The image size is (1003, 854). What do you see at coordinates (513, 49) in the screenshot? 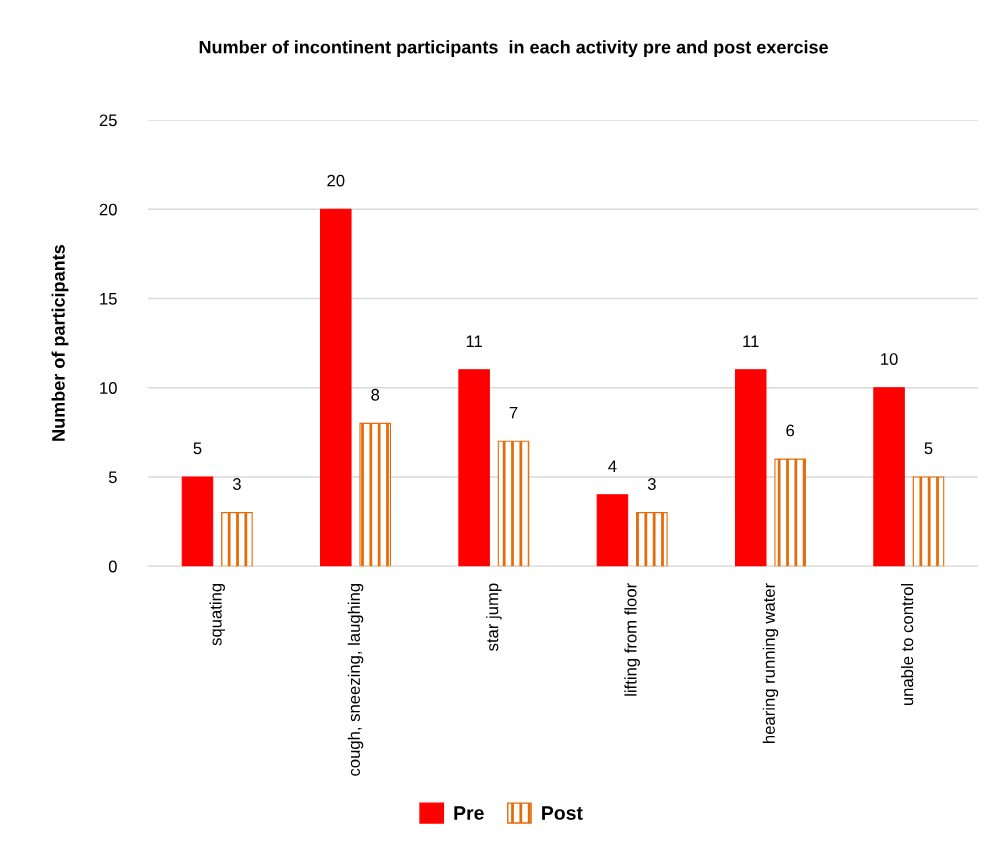
I see `chart-title: Number of incontinent participants in each activity pre and post exercise` at bounding box center [513, 49].